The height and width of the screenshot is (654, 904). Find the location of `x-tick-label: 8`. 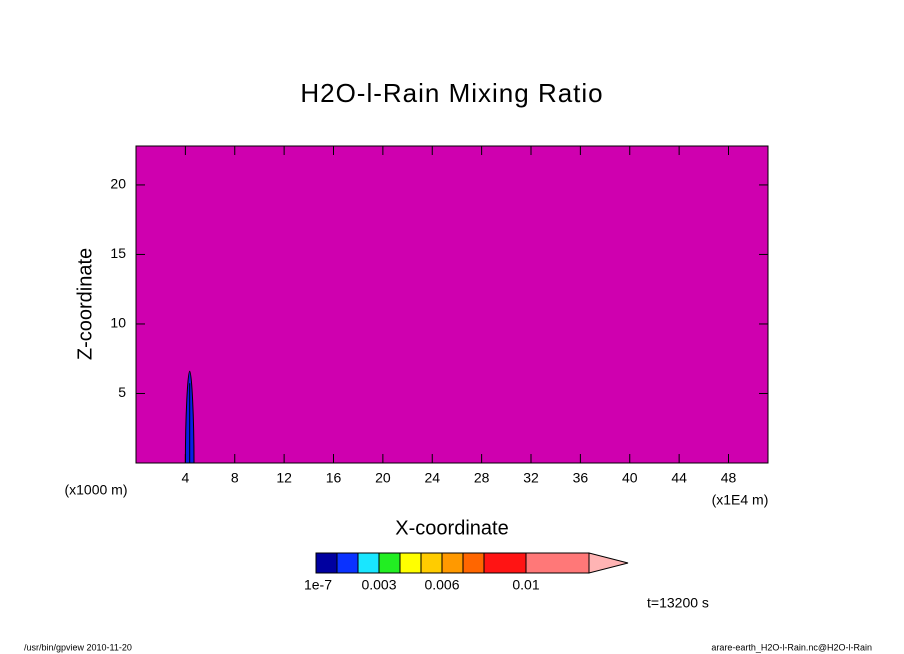

x-tick-label: 8 is located at coordinates (235, 478).